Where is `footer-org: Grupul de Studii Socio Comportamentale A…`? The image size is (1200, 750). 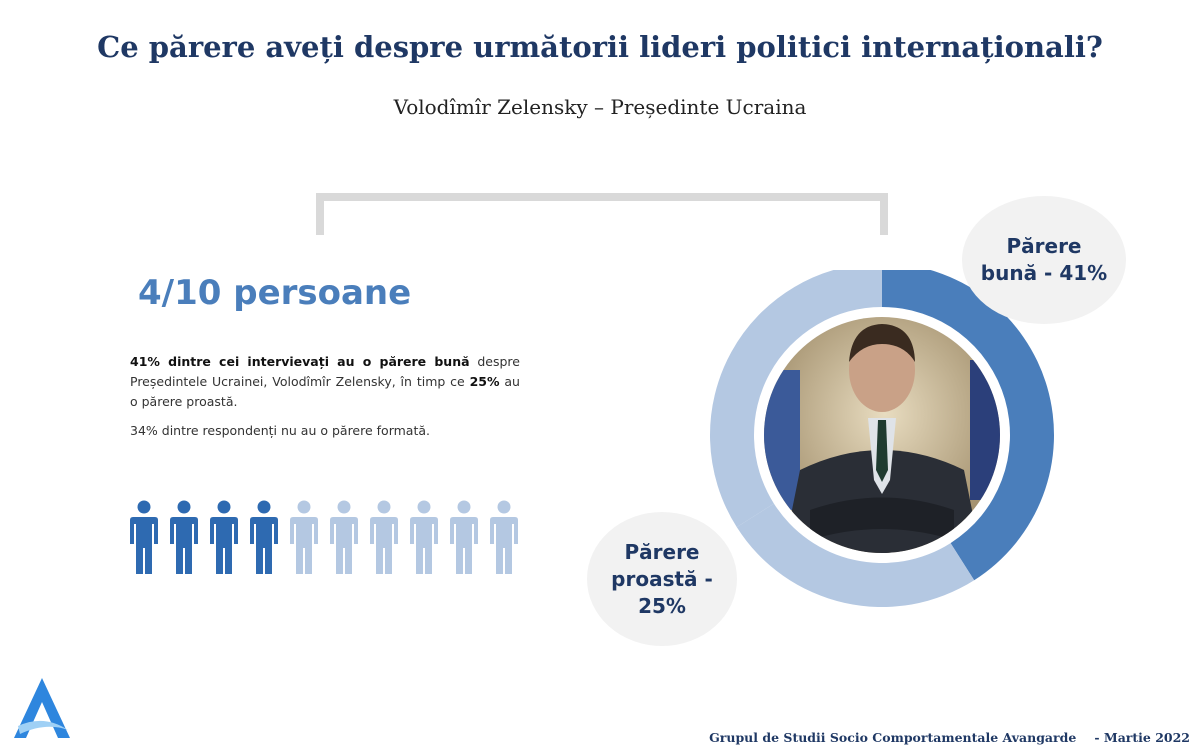
footer-org: Grupul de Studii Socio Comportamentale A… is located at coordinates (893, 737).